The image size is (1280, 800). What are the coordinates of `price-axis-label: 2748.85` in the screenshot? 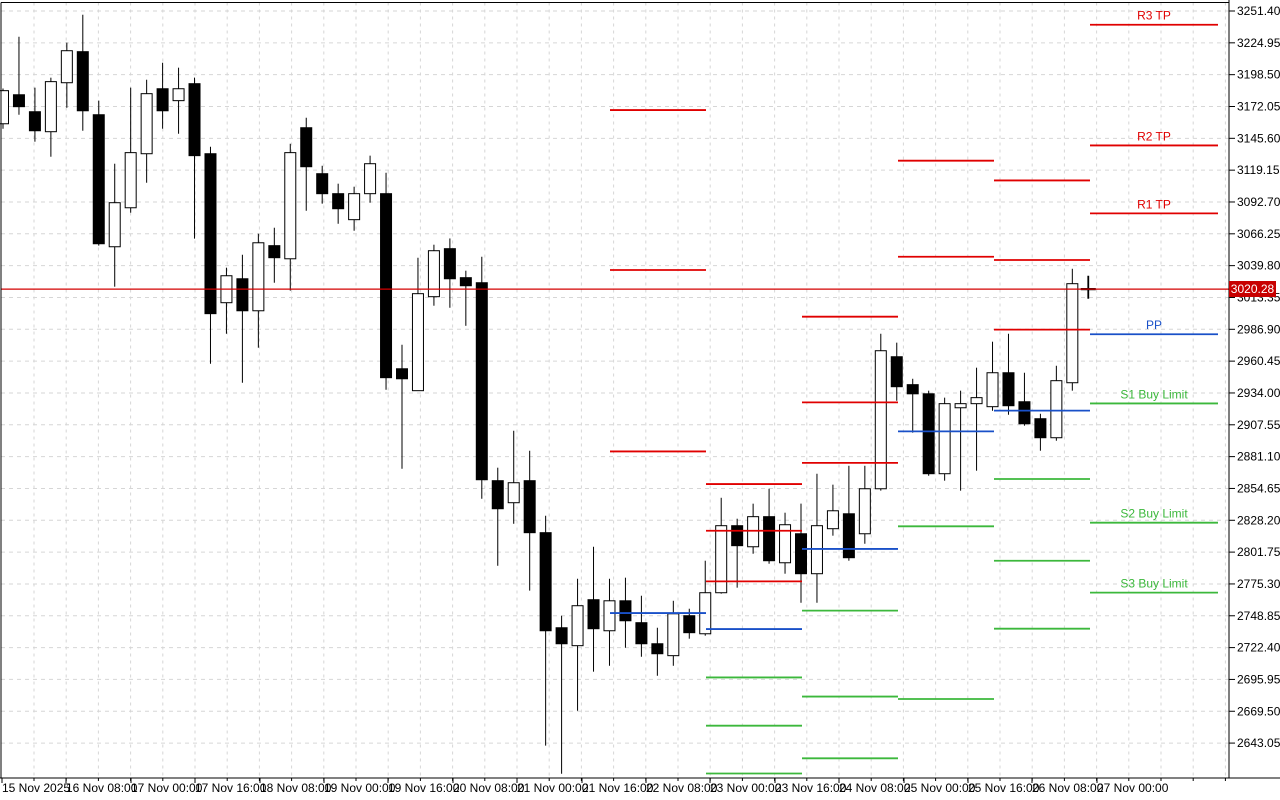 It's located at (1258, 616).